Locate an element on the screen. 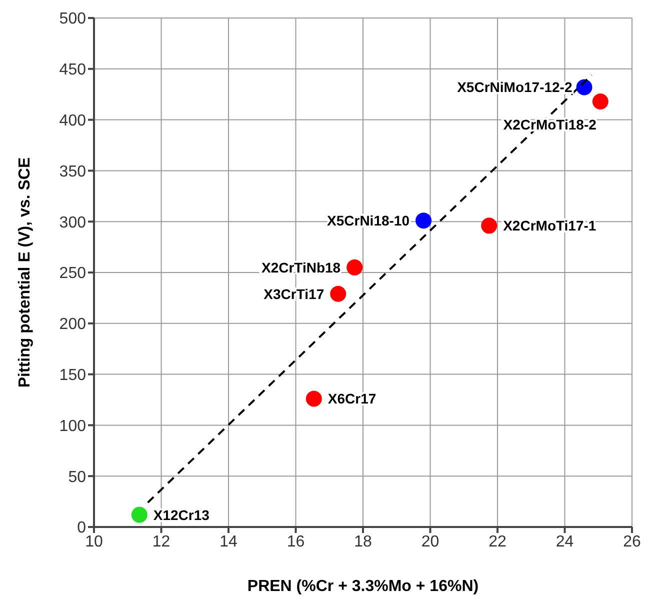 The height and width of the screenshot is (609, 654). y-tick-label: 500 is located at coordinates (72, 19).